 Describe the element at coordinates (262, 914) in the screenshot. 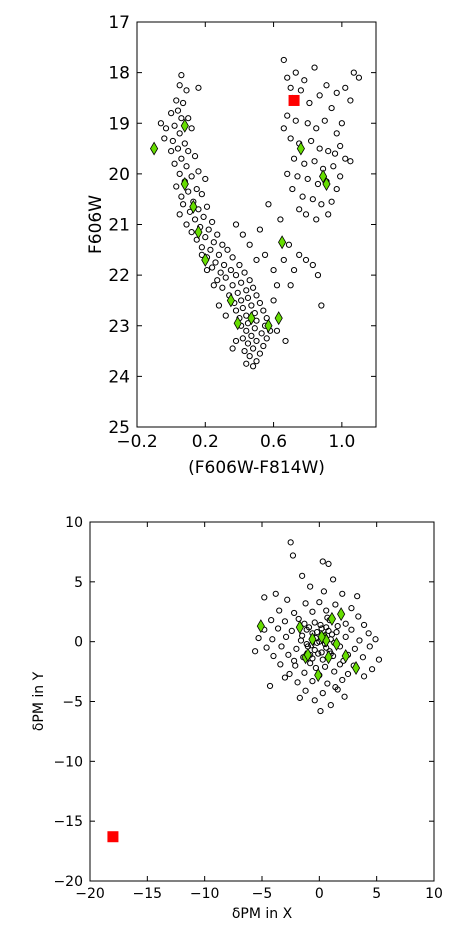

I see `pm-x-axis-label: δPM in X` at that location.